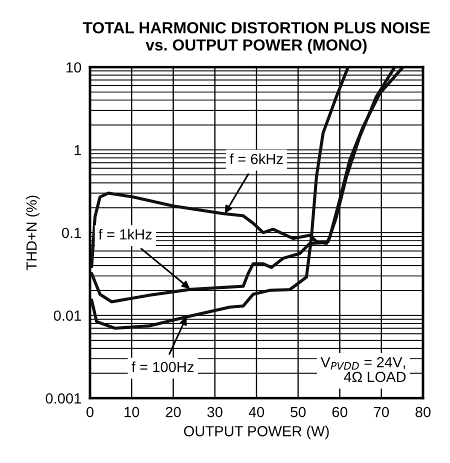 Image resolution: width=450 pixels, height=463 pixels. Describe the element at coordinates (163, 366) in the screenshot. I see `annotation: f = 100Hz` at that location.